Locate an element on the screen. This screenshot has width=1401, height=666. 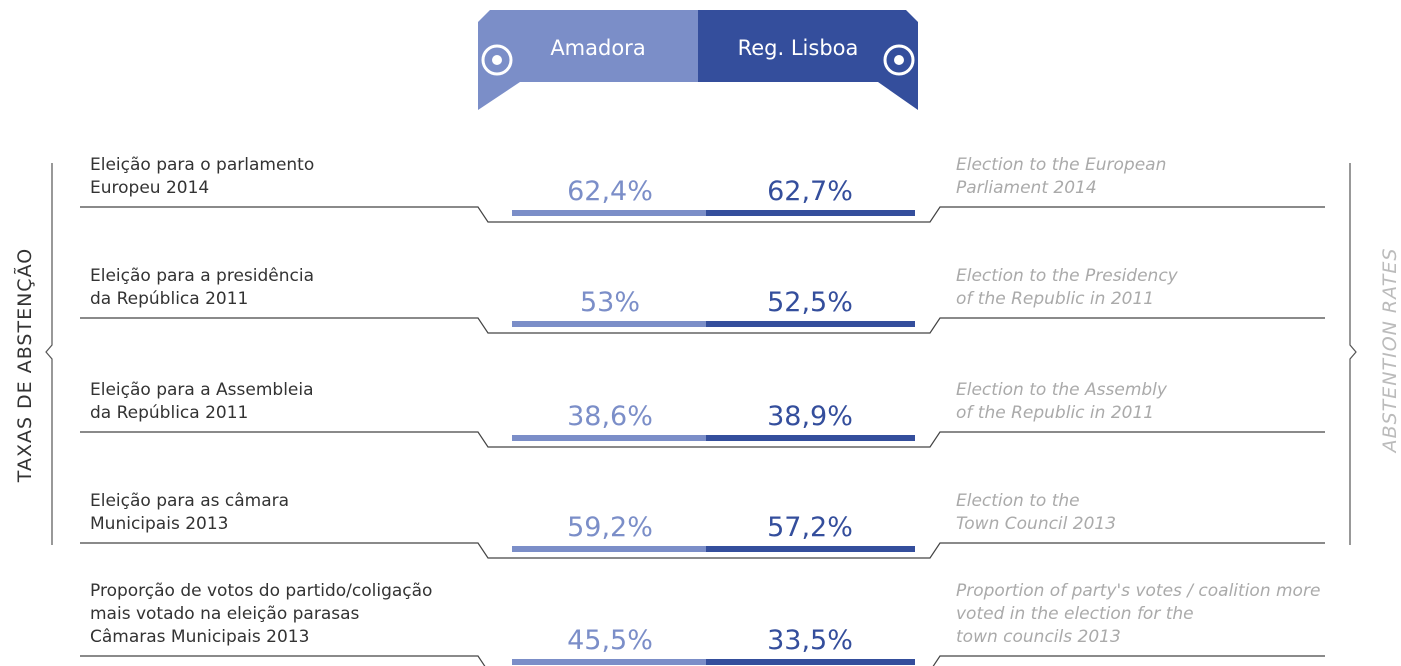
value-amadora: 53% is located at coordinates (610, 302).